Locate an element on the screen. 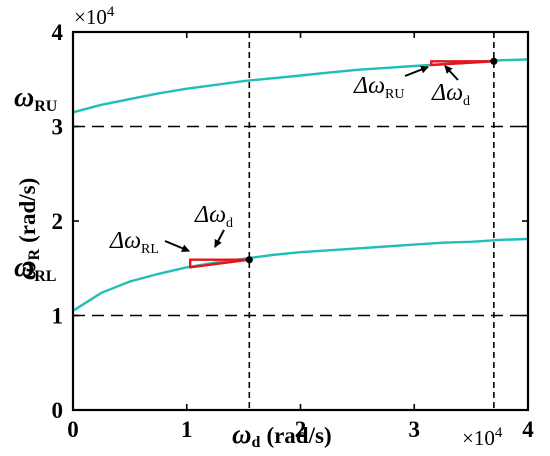  y-tick-label-0: 0 is located at coordinates (58, 410).